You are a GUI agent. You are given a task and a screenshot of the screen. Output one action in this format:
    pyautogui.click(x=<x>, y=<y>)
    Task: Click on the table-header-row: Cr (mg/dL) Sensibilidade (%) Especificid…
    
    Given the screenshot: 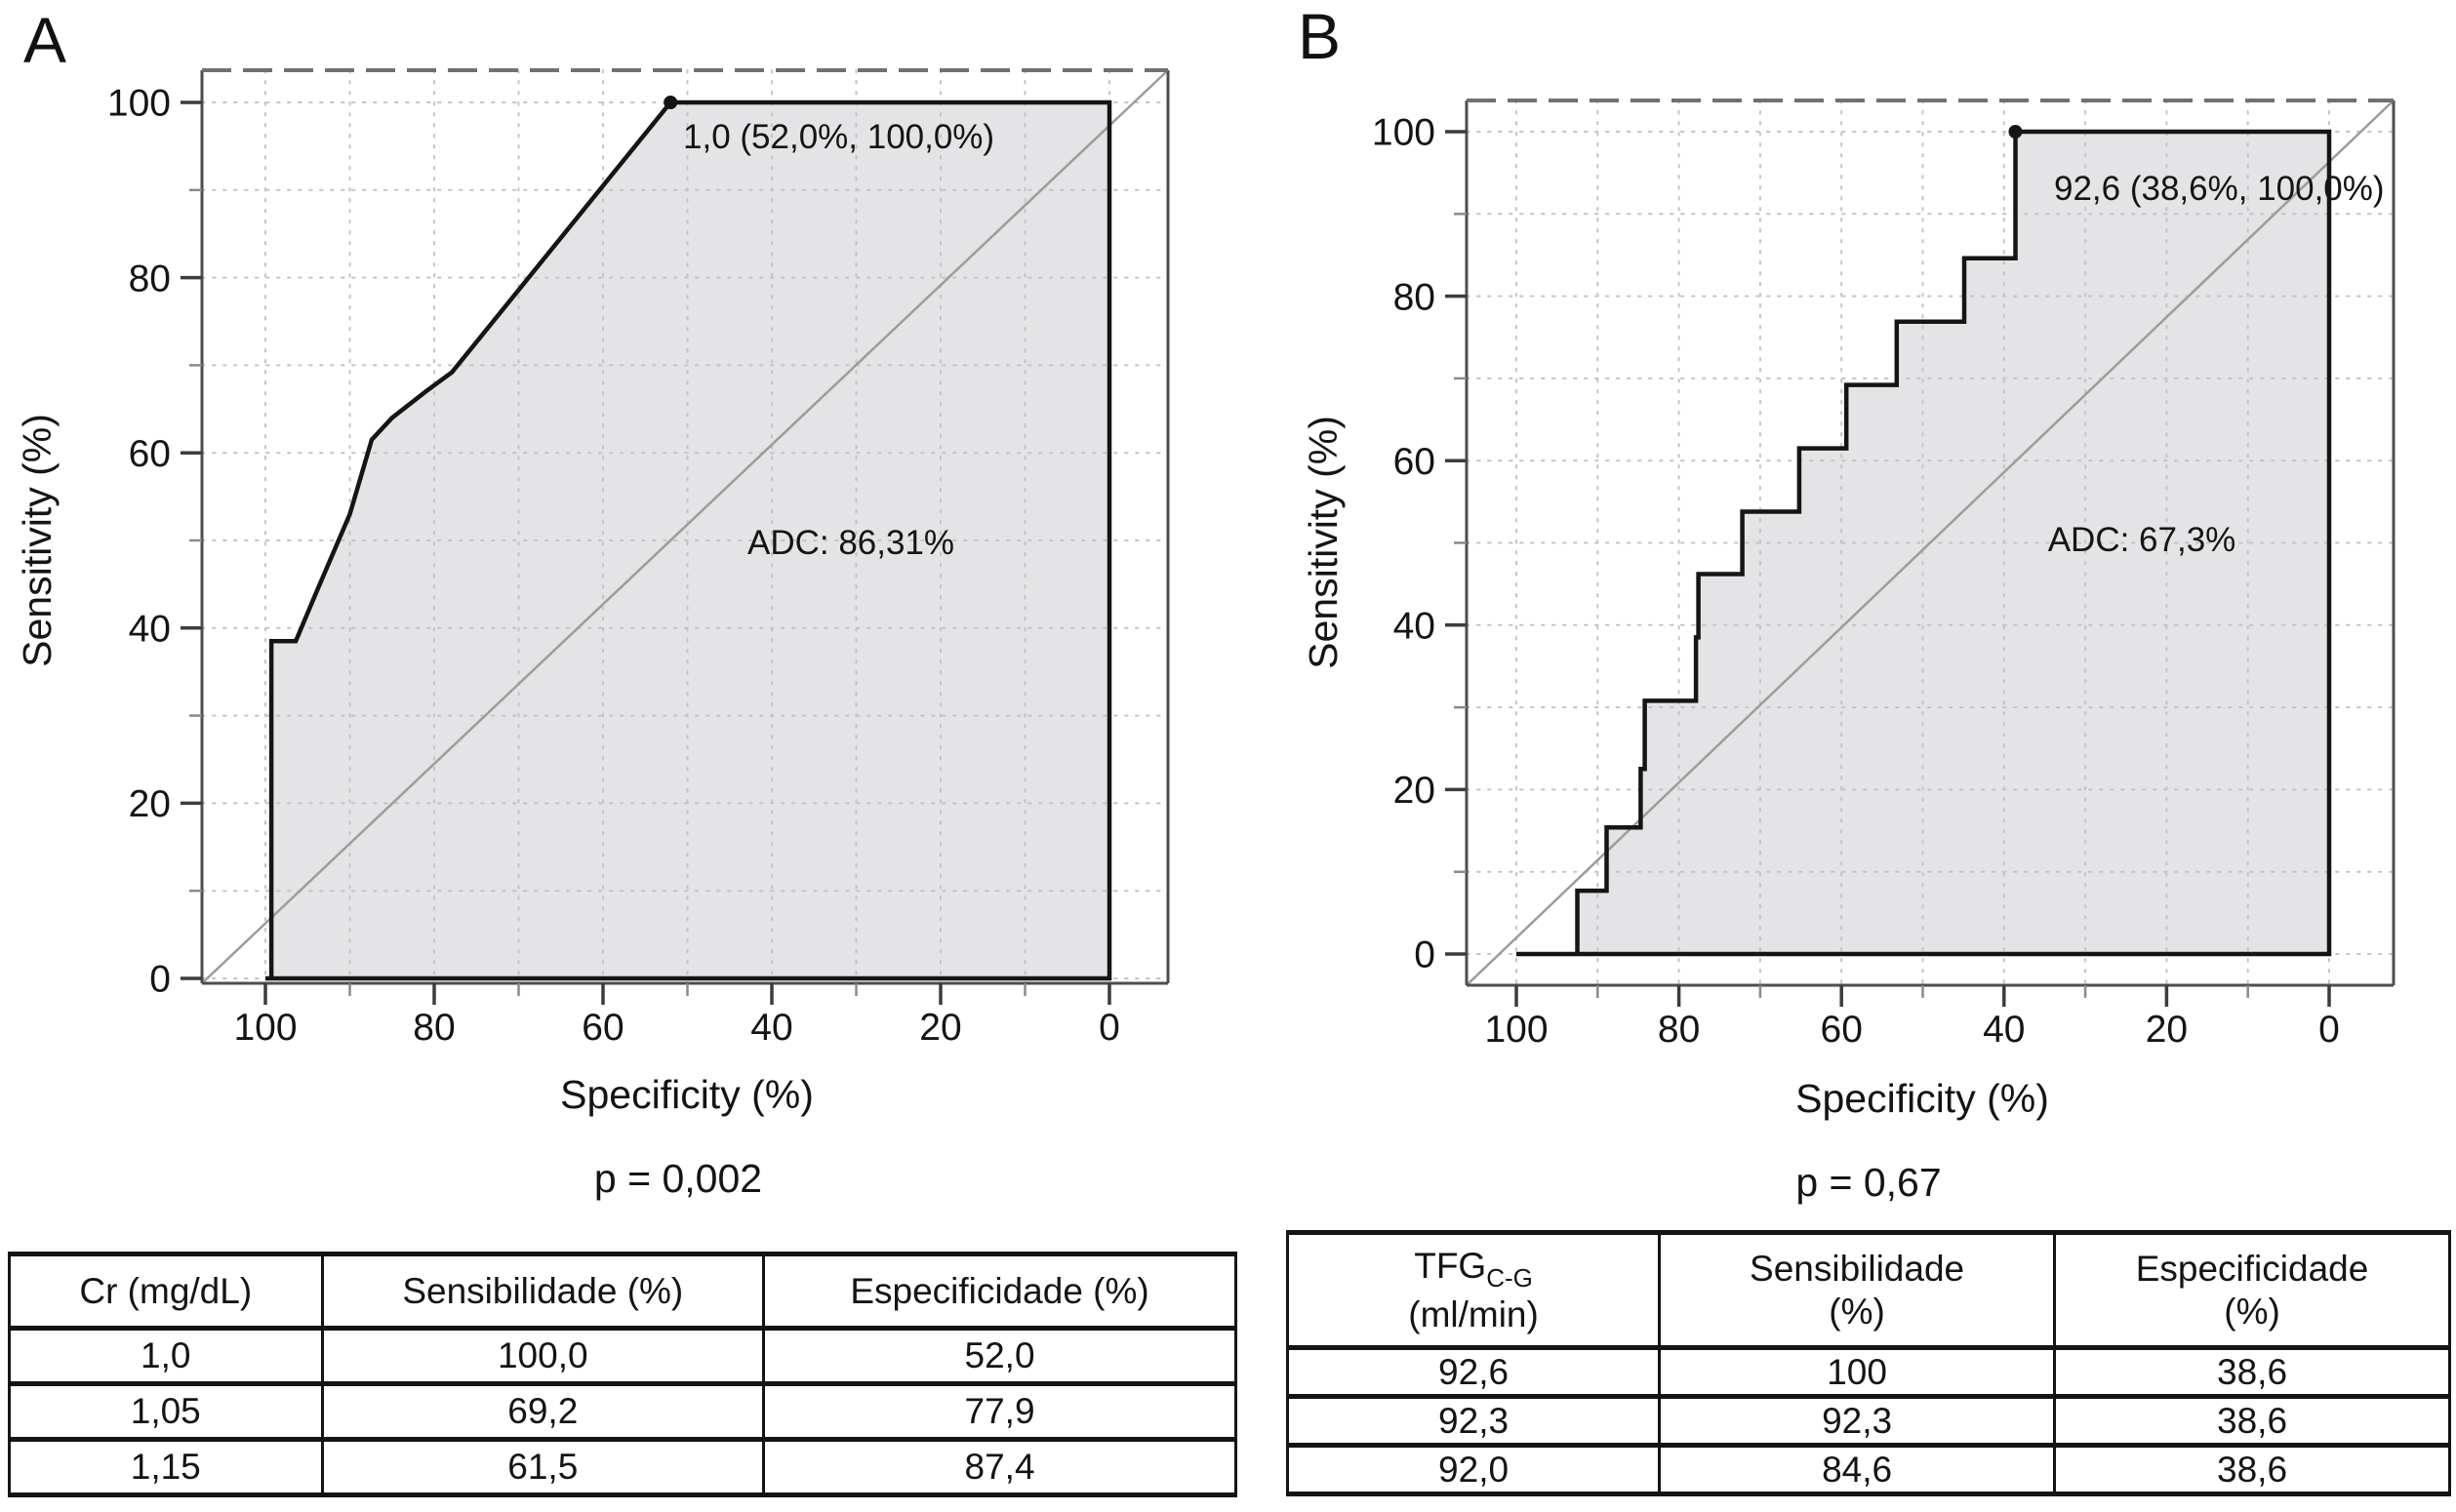 What is the action you would take?
    pyautogui.click(x=623, y=1291)
    